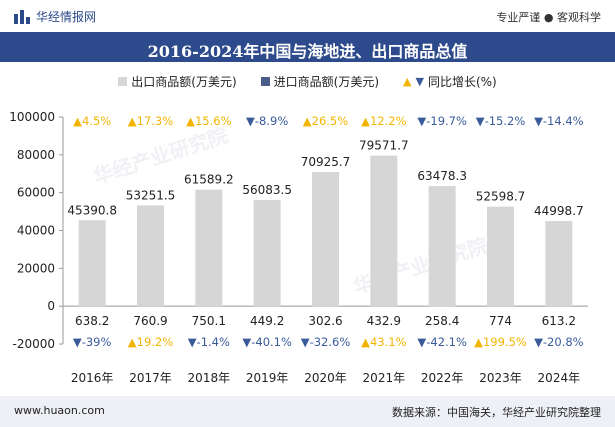 The image size is (615, 427). What do you see at coordinates (267, 342) in the screenshot?
I see `import-growth-label: ▼-40.1%` at bounding box center [267, 342].